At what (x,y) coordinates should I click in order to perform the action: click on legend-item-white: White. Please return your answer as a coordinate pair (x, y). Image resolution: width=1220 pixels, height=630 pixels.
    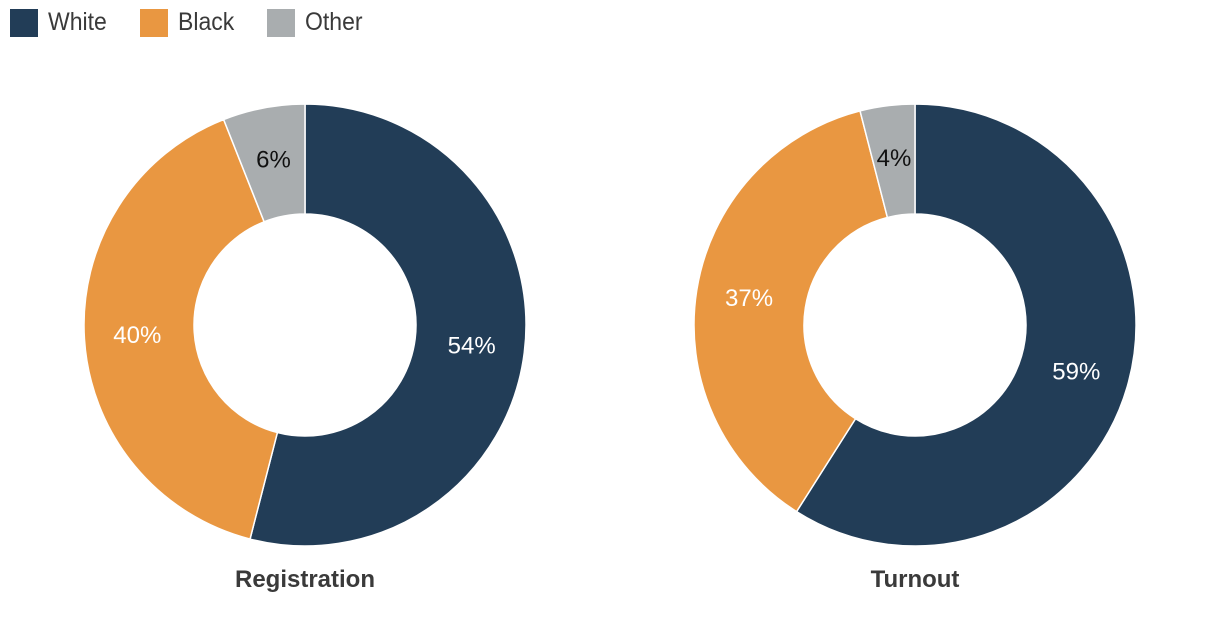
    Looking at the image, I should click on (61, 22).